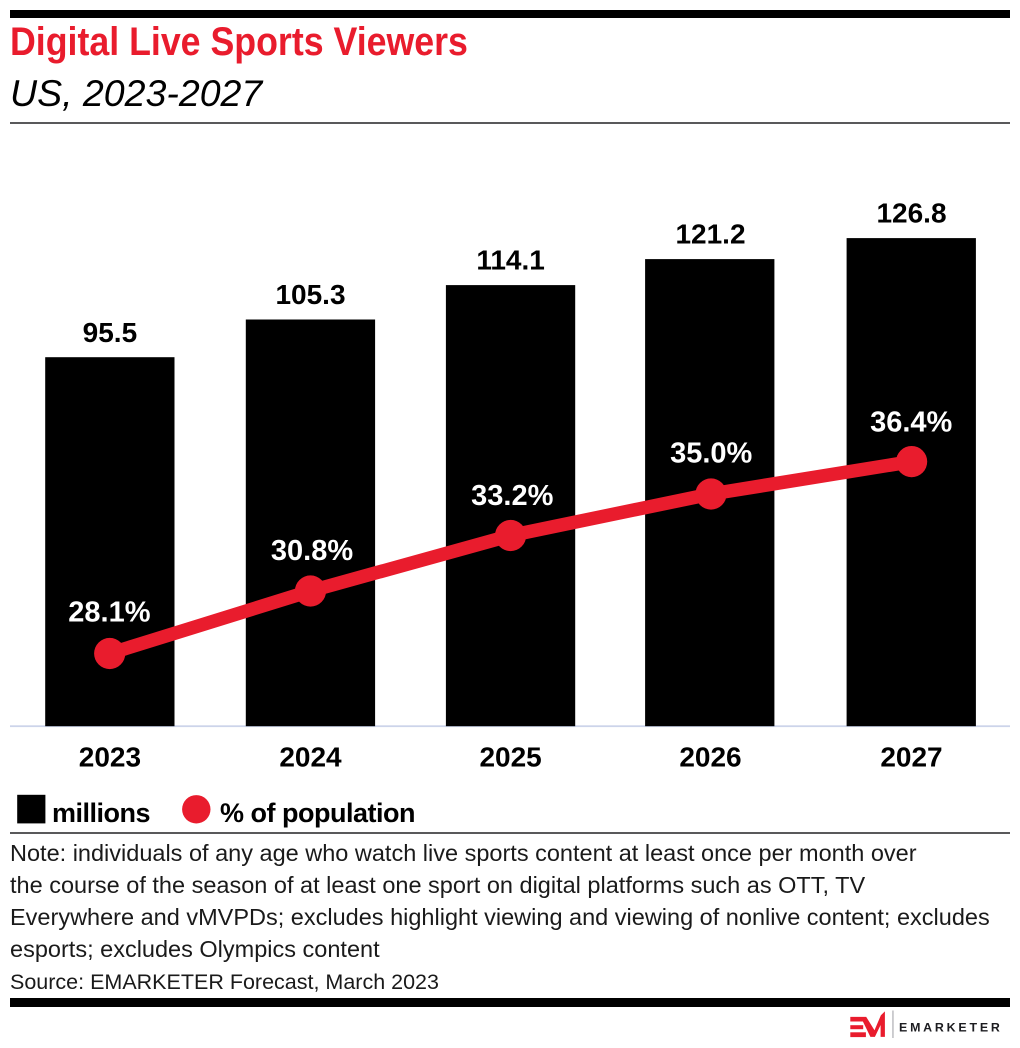 Image resolution: width=1020 pixels, height=1048 pixels. Describe the element at coordinates (109, 613) in the screenshot. I see `svg-text: 28.1%` at that location.